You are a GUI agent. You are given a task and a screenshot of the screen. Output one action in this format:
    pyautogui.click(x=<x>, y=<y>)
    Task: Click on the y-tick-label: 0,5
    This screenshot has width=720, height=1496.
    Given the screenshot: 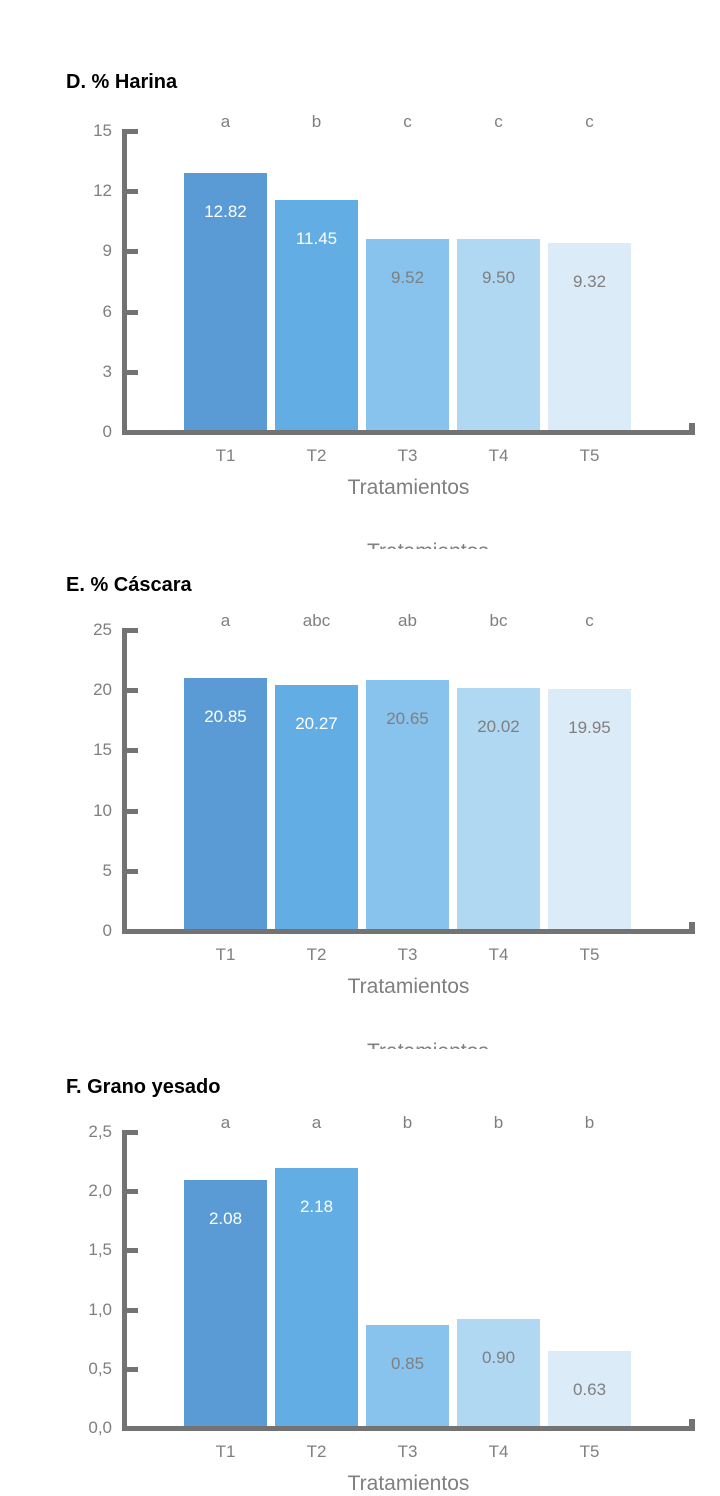 What is the action you would take?
    pyautogui.click(x=100, y=1368)
    